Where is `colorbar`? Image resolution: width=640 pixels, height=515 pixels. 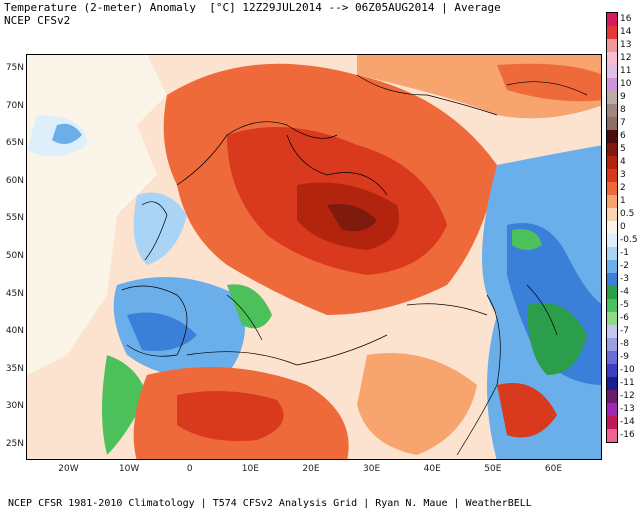 colorbar is located at coordinates (612, 227).